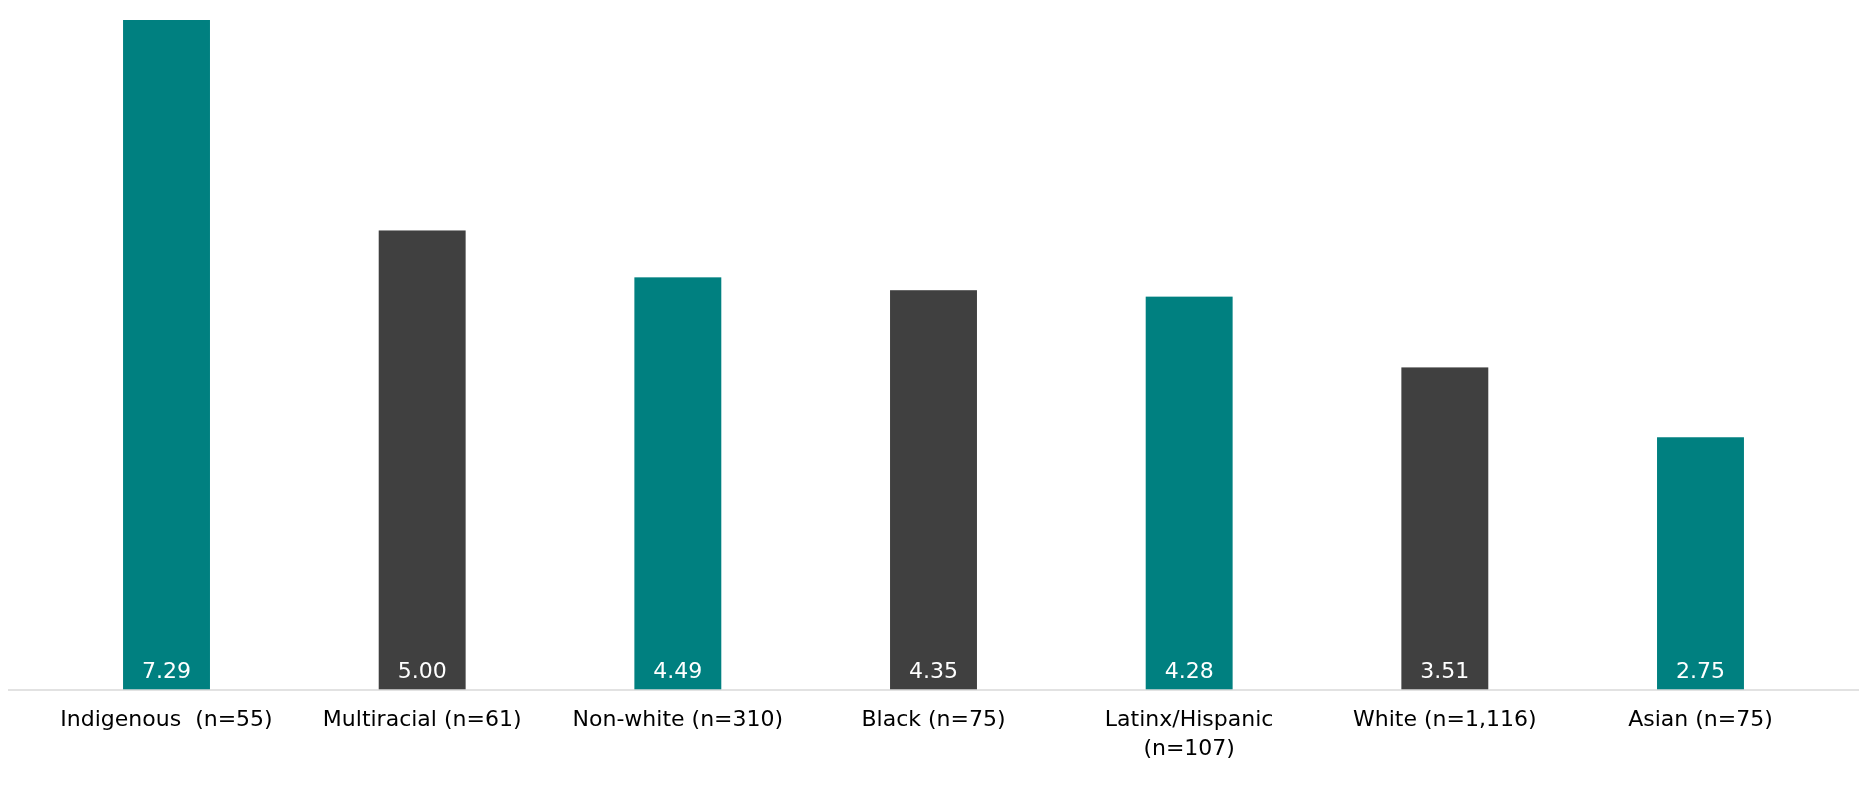 The height and width of the screenshot is (786, 1867). I want to click on data-label: 4.49, so click(678, 670).